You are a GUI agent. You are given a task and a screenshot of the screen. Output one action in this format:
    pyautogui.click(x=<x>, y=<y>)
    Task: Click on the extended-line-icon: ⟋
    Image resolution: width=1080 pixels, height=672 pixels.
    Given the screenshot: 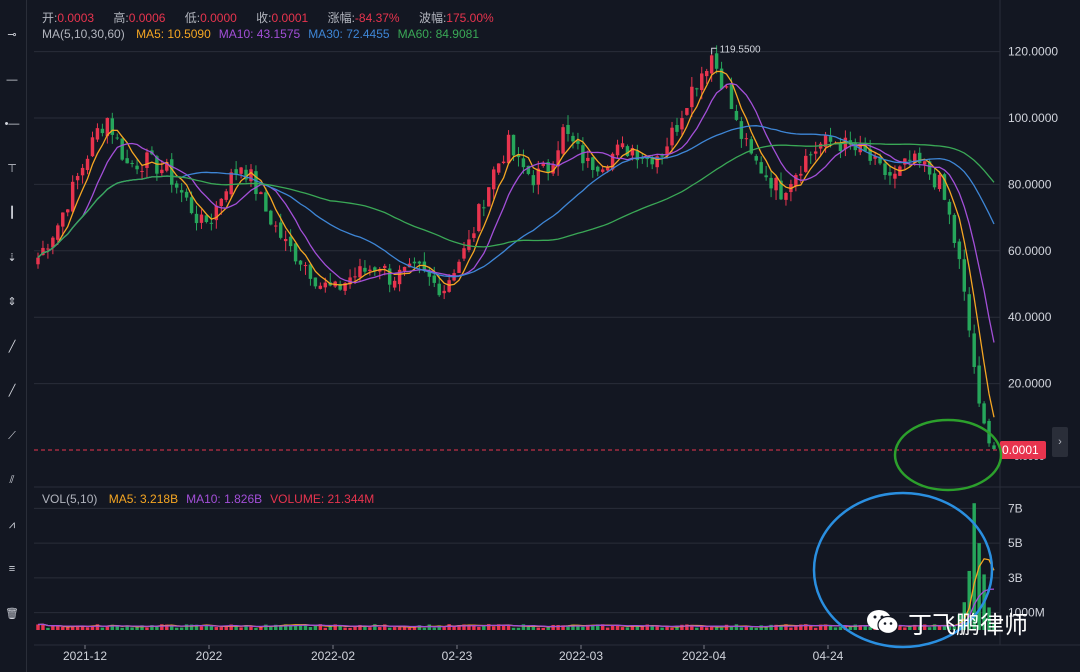 What is the action you would take?
    pyautogui.click(x=12, y=435)
    